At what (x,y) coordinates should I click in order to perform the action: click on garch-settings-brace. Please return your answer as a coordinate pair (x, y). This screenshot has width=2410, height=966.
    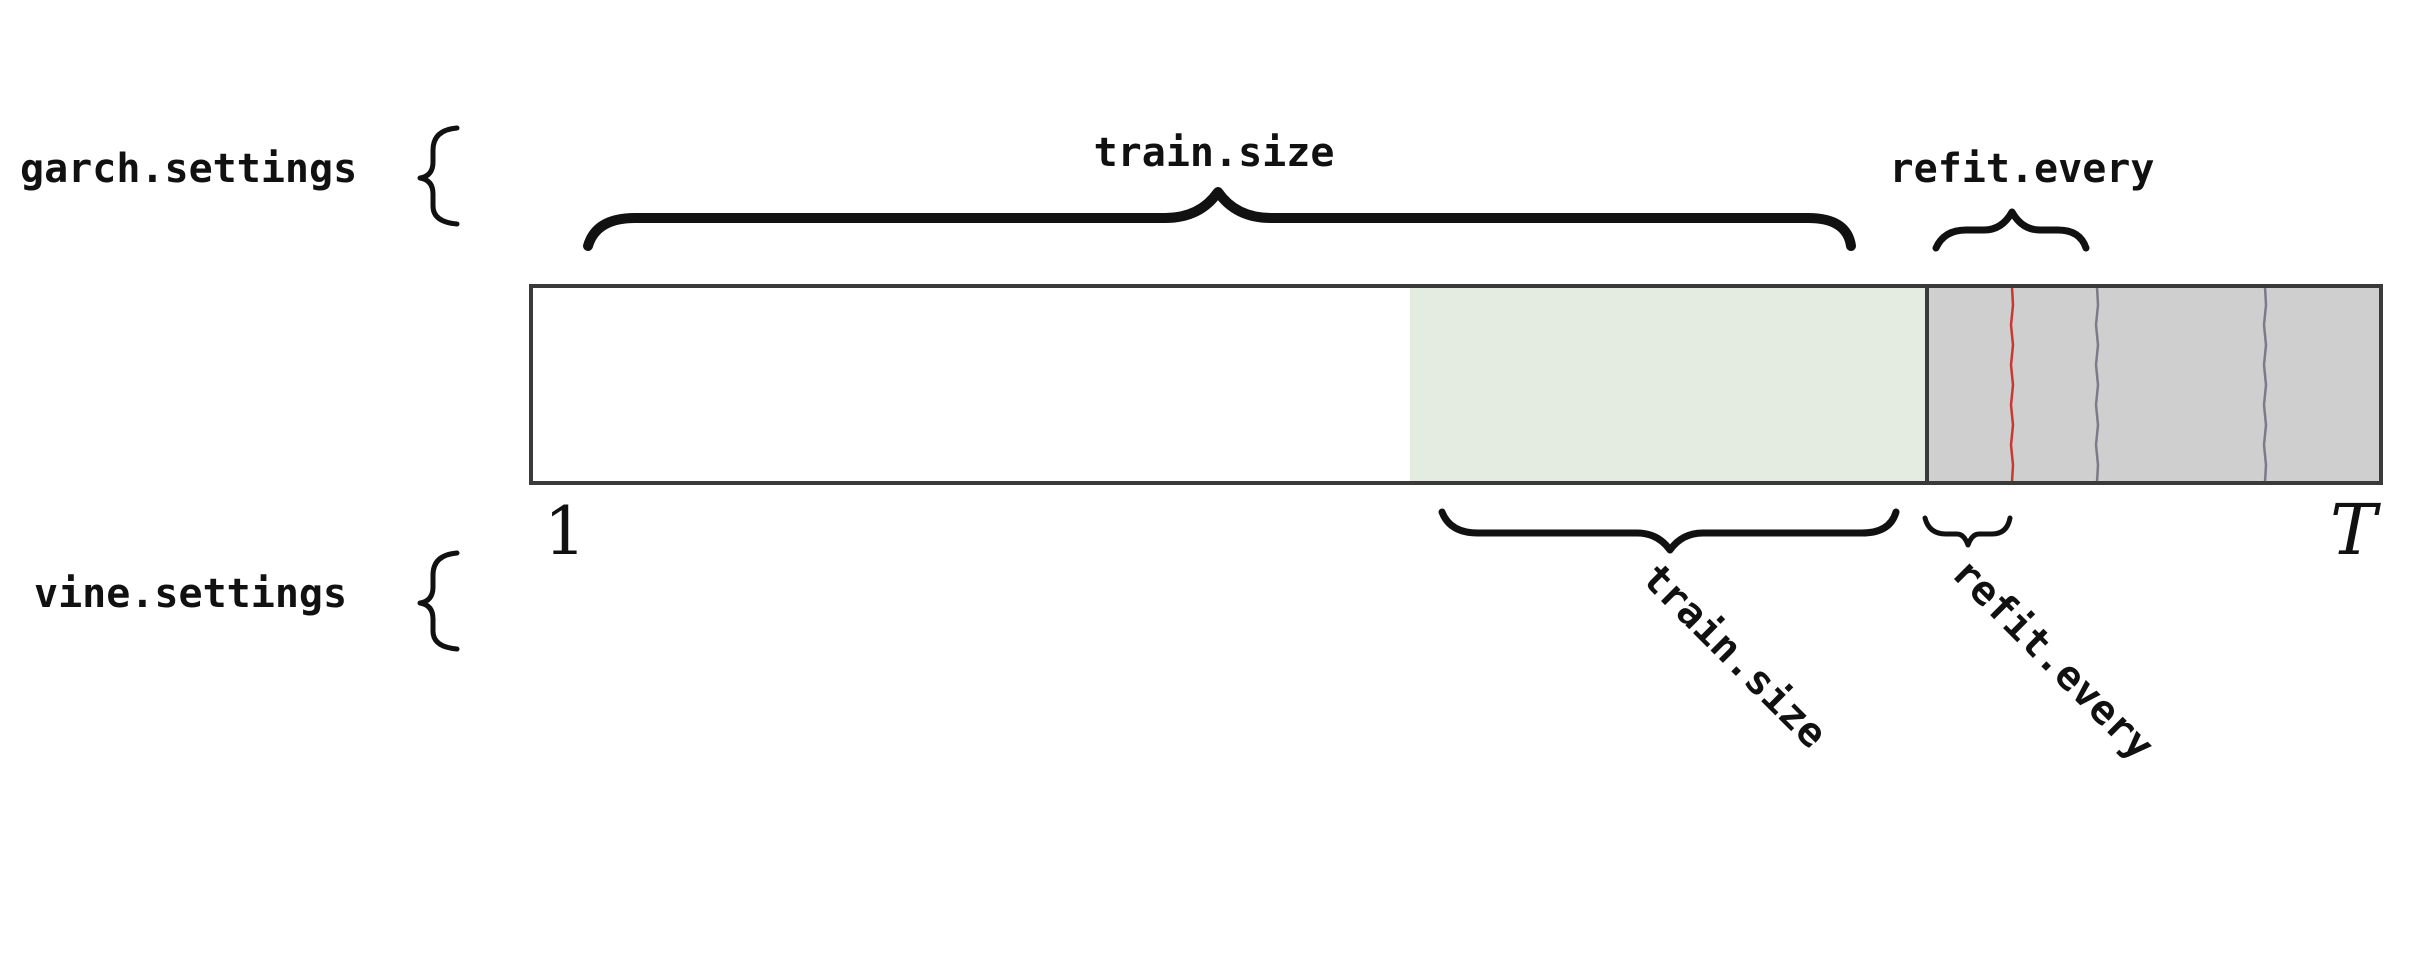
    Looking at the image, I should click on (438, 176).